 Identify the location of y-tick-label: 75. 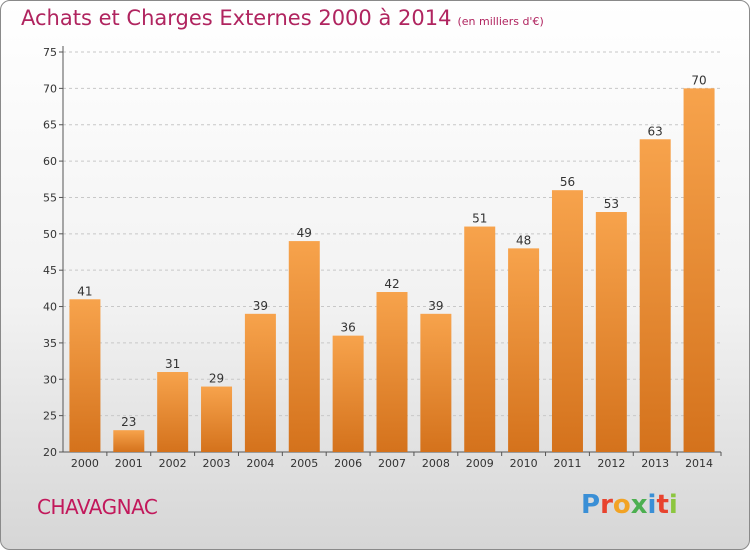
(50, 52).